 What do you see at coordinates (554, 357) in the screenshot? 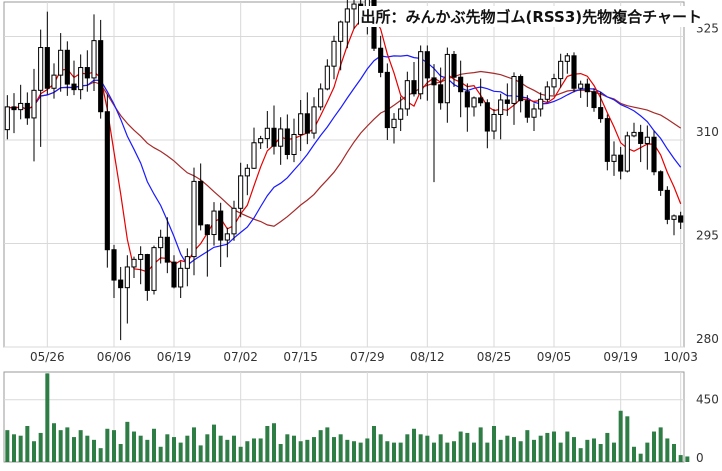
I see `x-tick-label: 09/05` at bounding box center [554, 357].